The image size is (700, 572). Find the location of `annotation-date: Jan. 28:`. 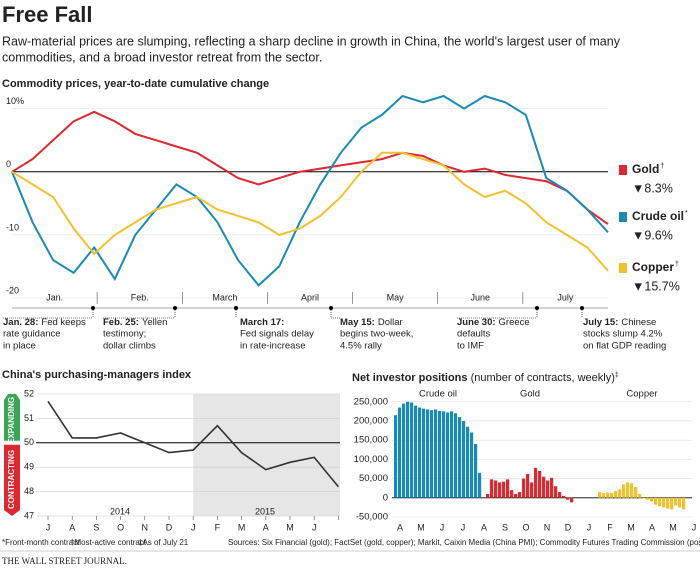

annotation-date: Jan. 28: is located at coordinates (20, 322).